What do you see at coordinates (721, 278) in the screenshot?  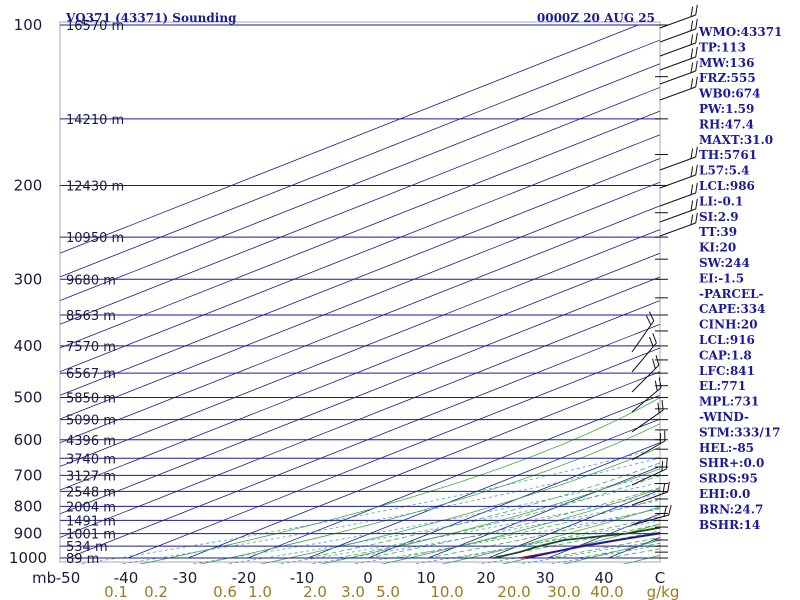 I see `index-label: EI:-1.5` at bounding box center [721, 278].